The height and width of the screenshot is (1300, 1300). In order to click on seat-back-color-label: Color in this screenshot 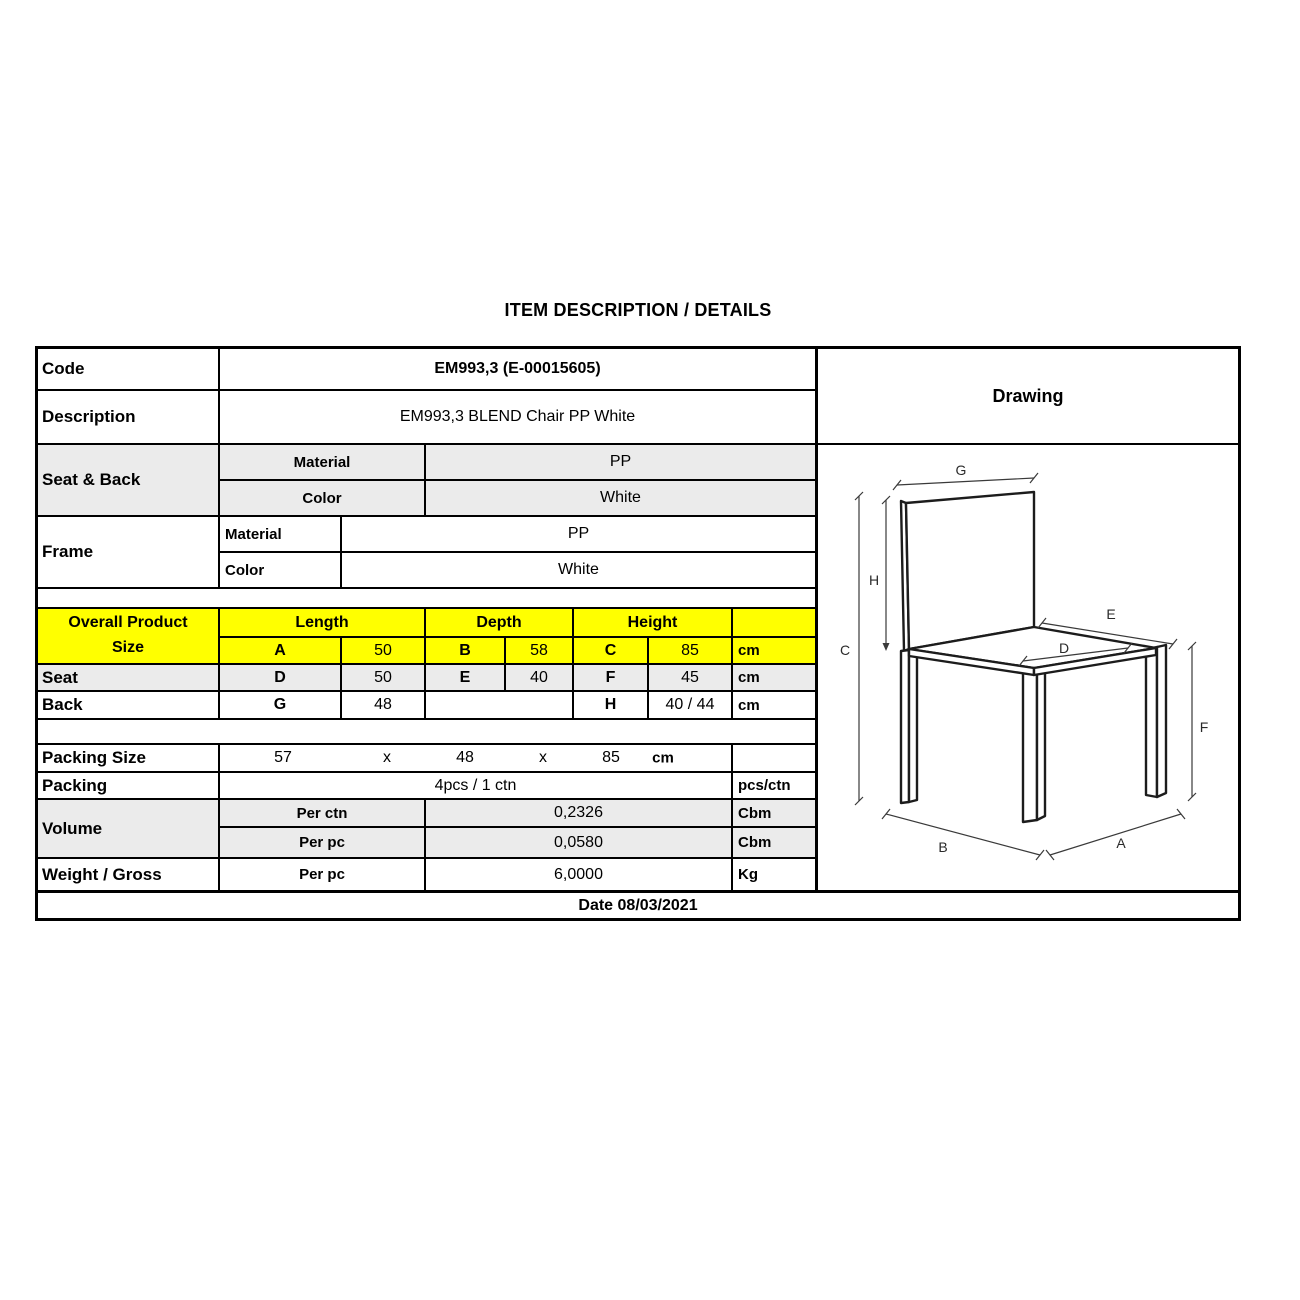, I will do `click(322, 498)`.